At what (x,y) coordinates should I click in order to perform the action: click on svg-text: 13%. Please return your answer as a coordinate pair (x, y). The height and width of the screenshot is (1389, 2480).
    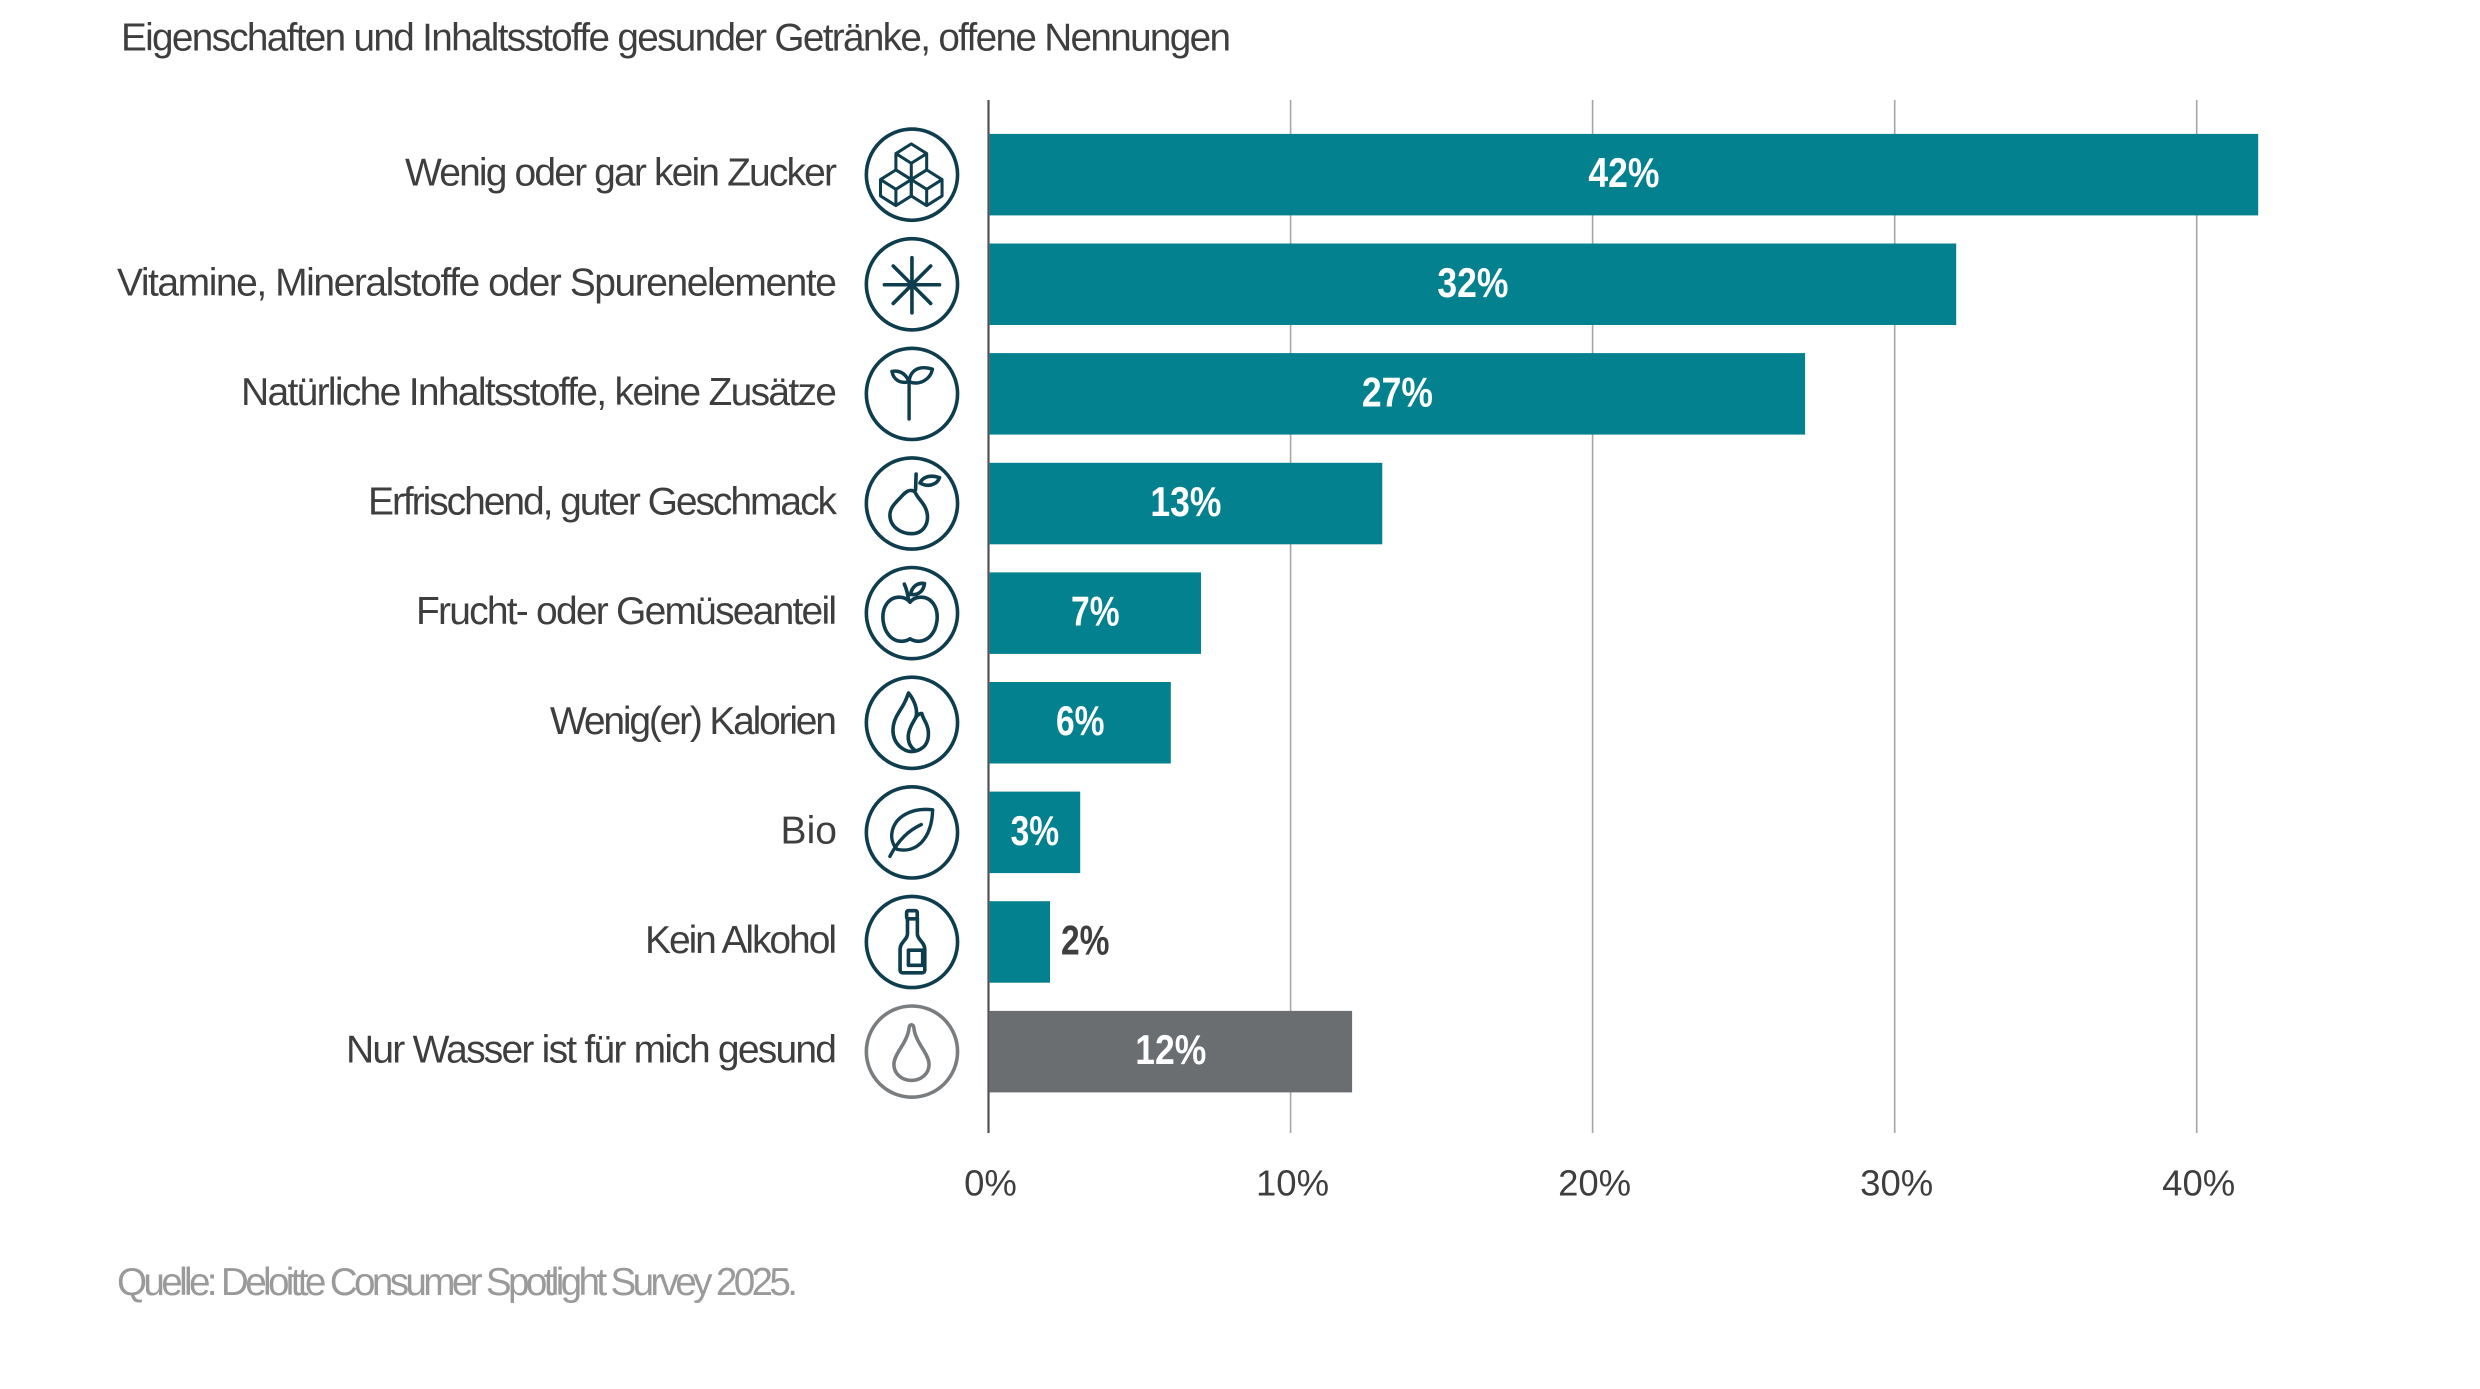
    Looking at the image, I should click on (1185, 501).